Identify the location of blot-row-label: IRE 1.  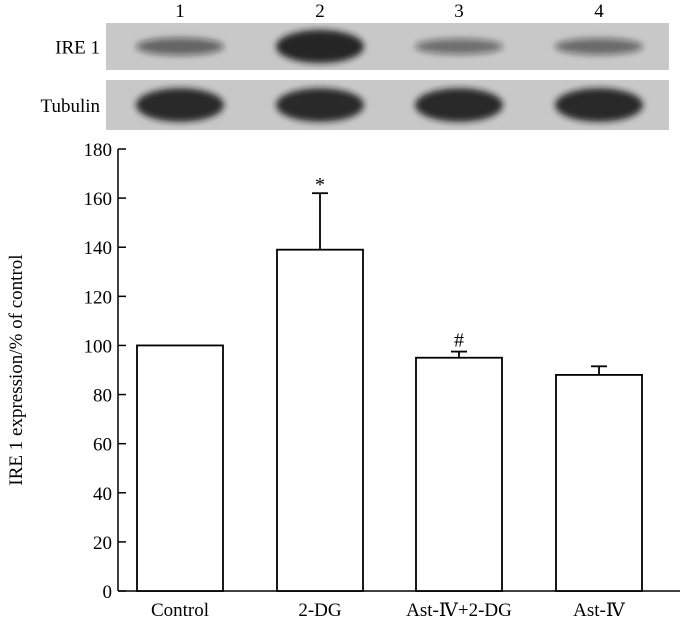
(77, 48).